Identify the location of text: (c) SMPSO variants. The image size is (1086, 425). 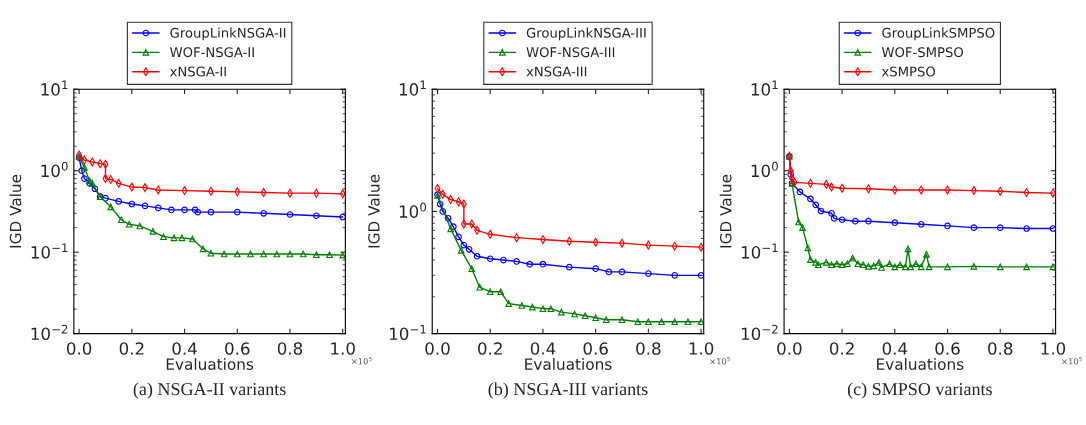
(919, 390).